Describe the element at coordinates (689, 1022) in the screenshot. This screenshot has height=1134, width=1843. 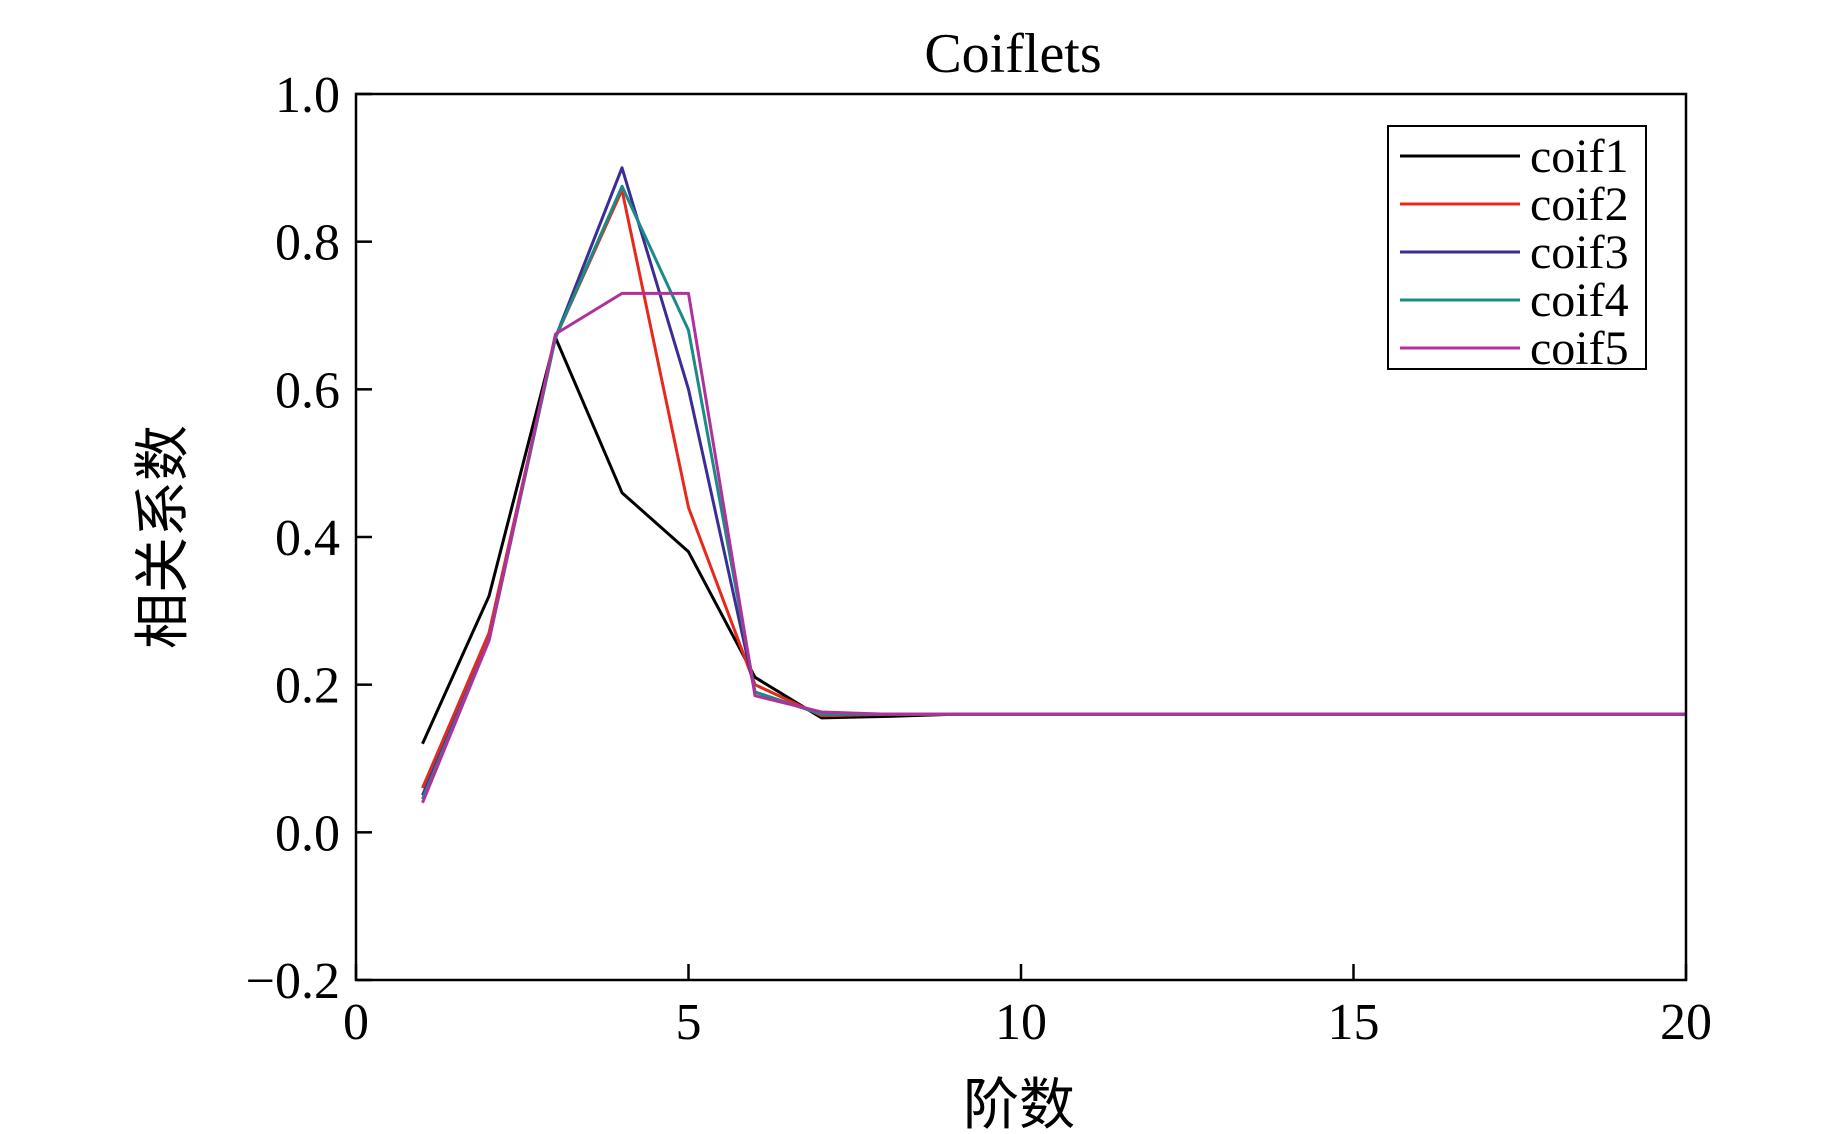
I see `x-tick-label-5: 5` at that location.